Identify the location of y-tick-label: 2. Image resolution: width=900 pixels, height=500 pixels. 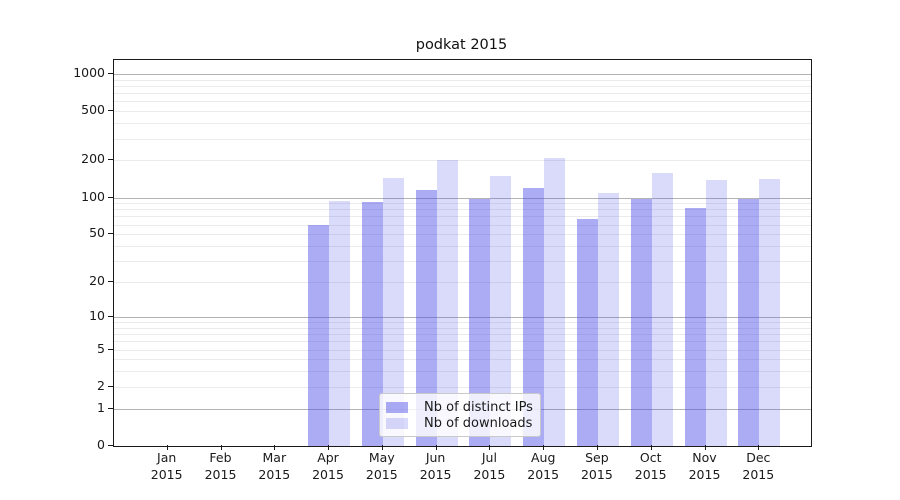
(101, 385).